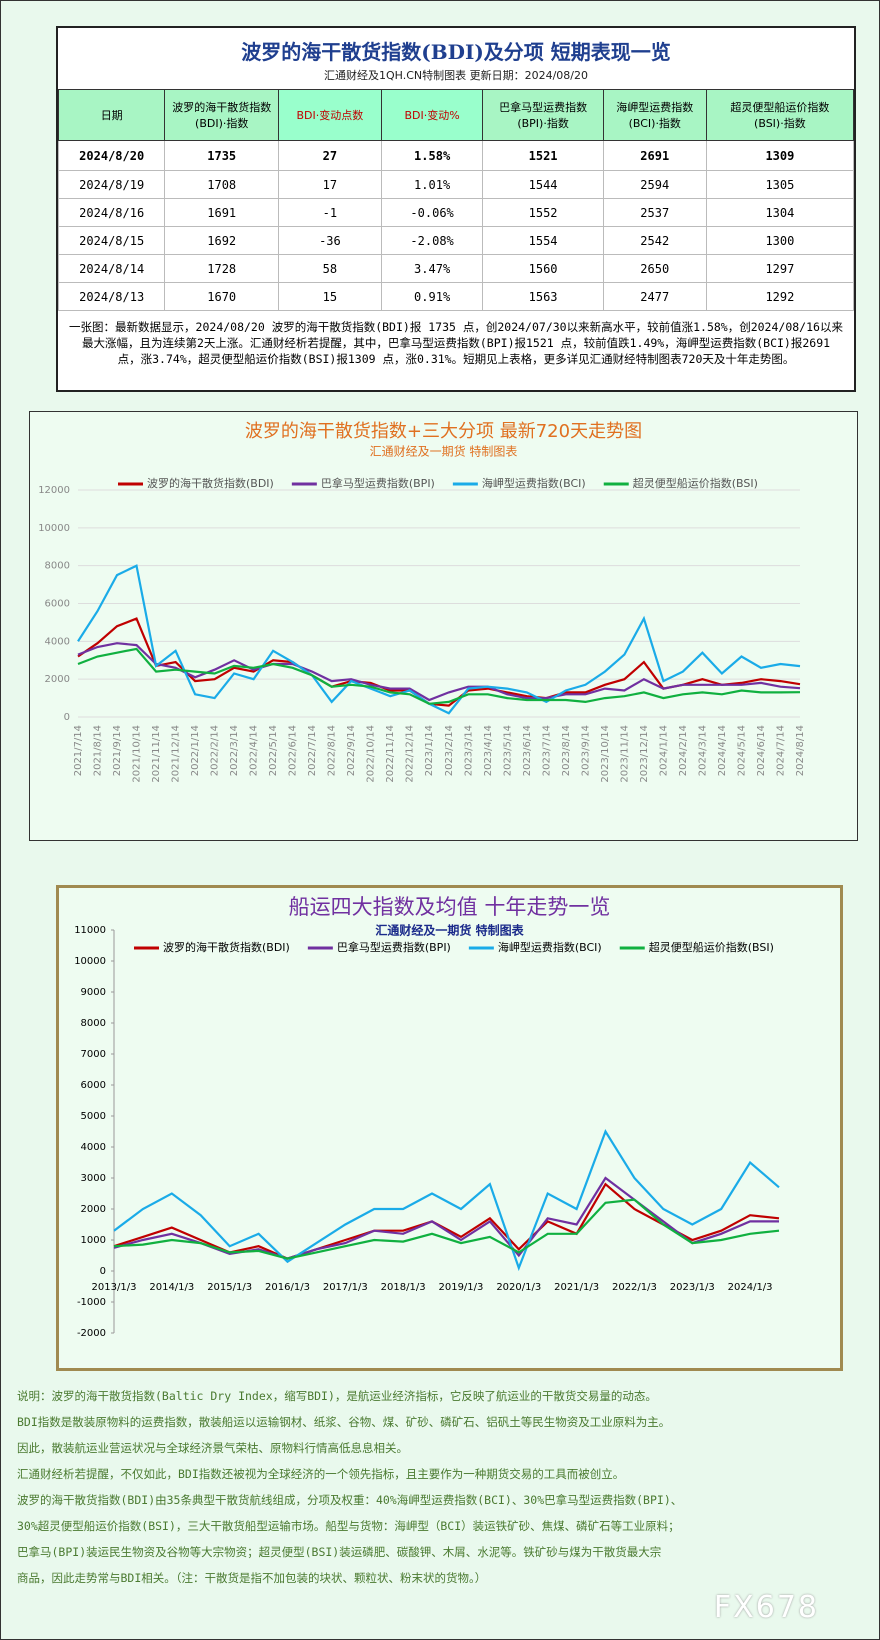 The width and height of the screenshot is (880, 1640). Describe the element at coordinates (780, 296) in the screenshot. I see `table-cell: 1292` at that location.